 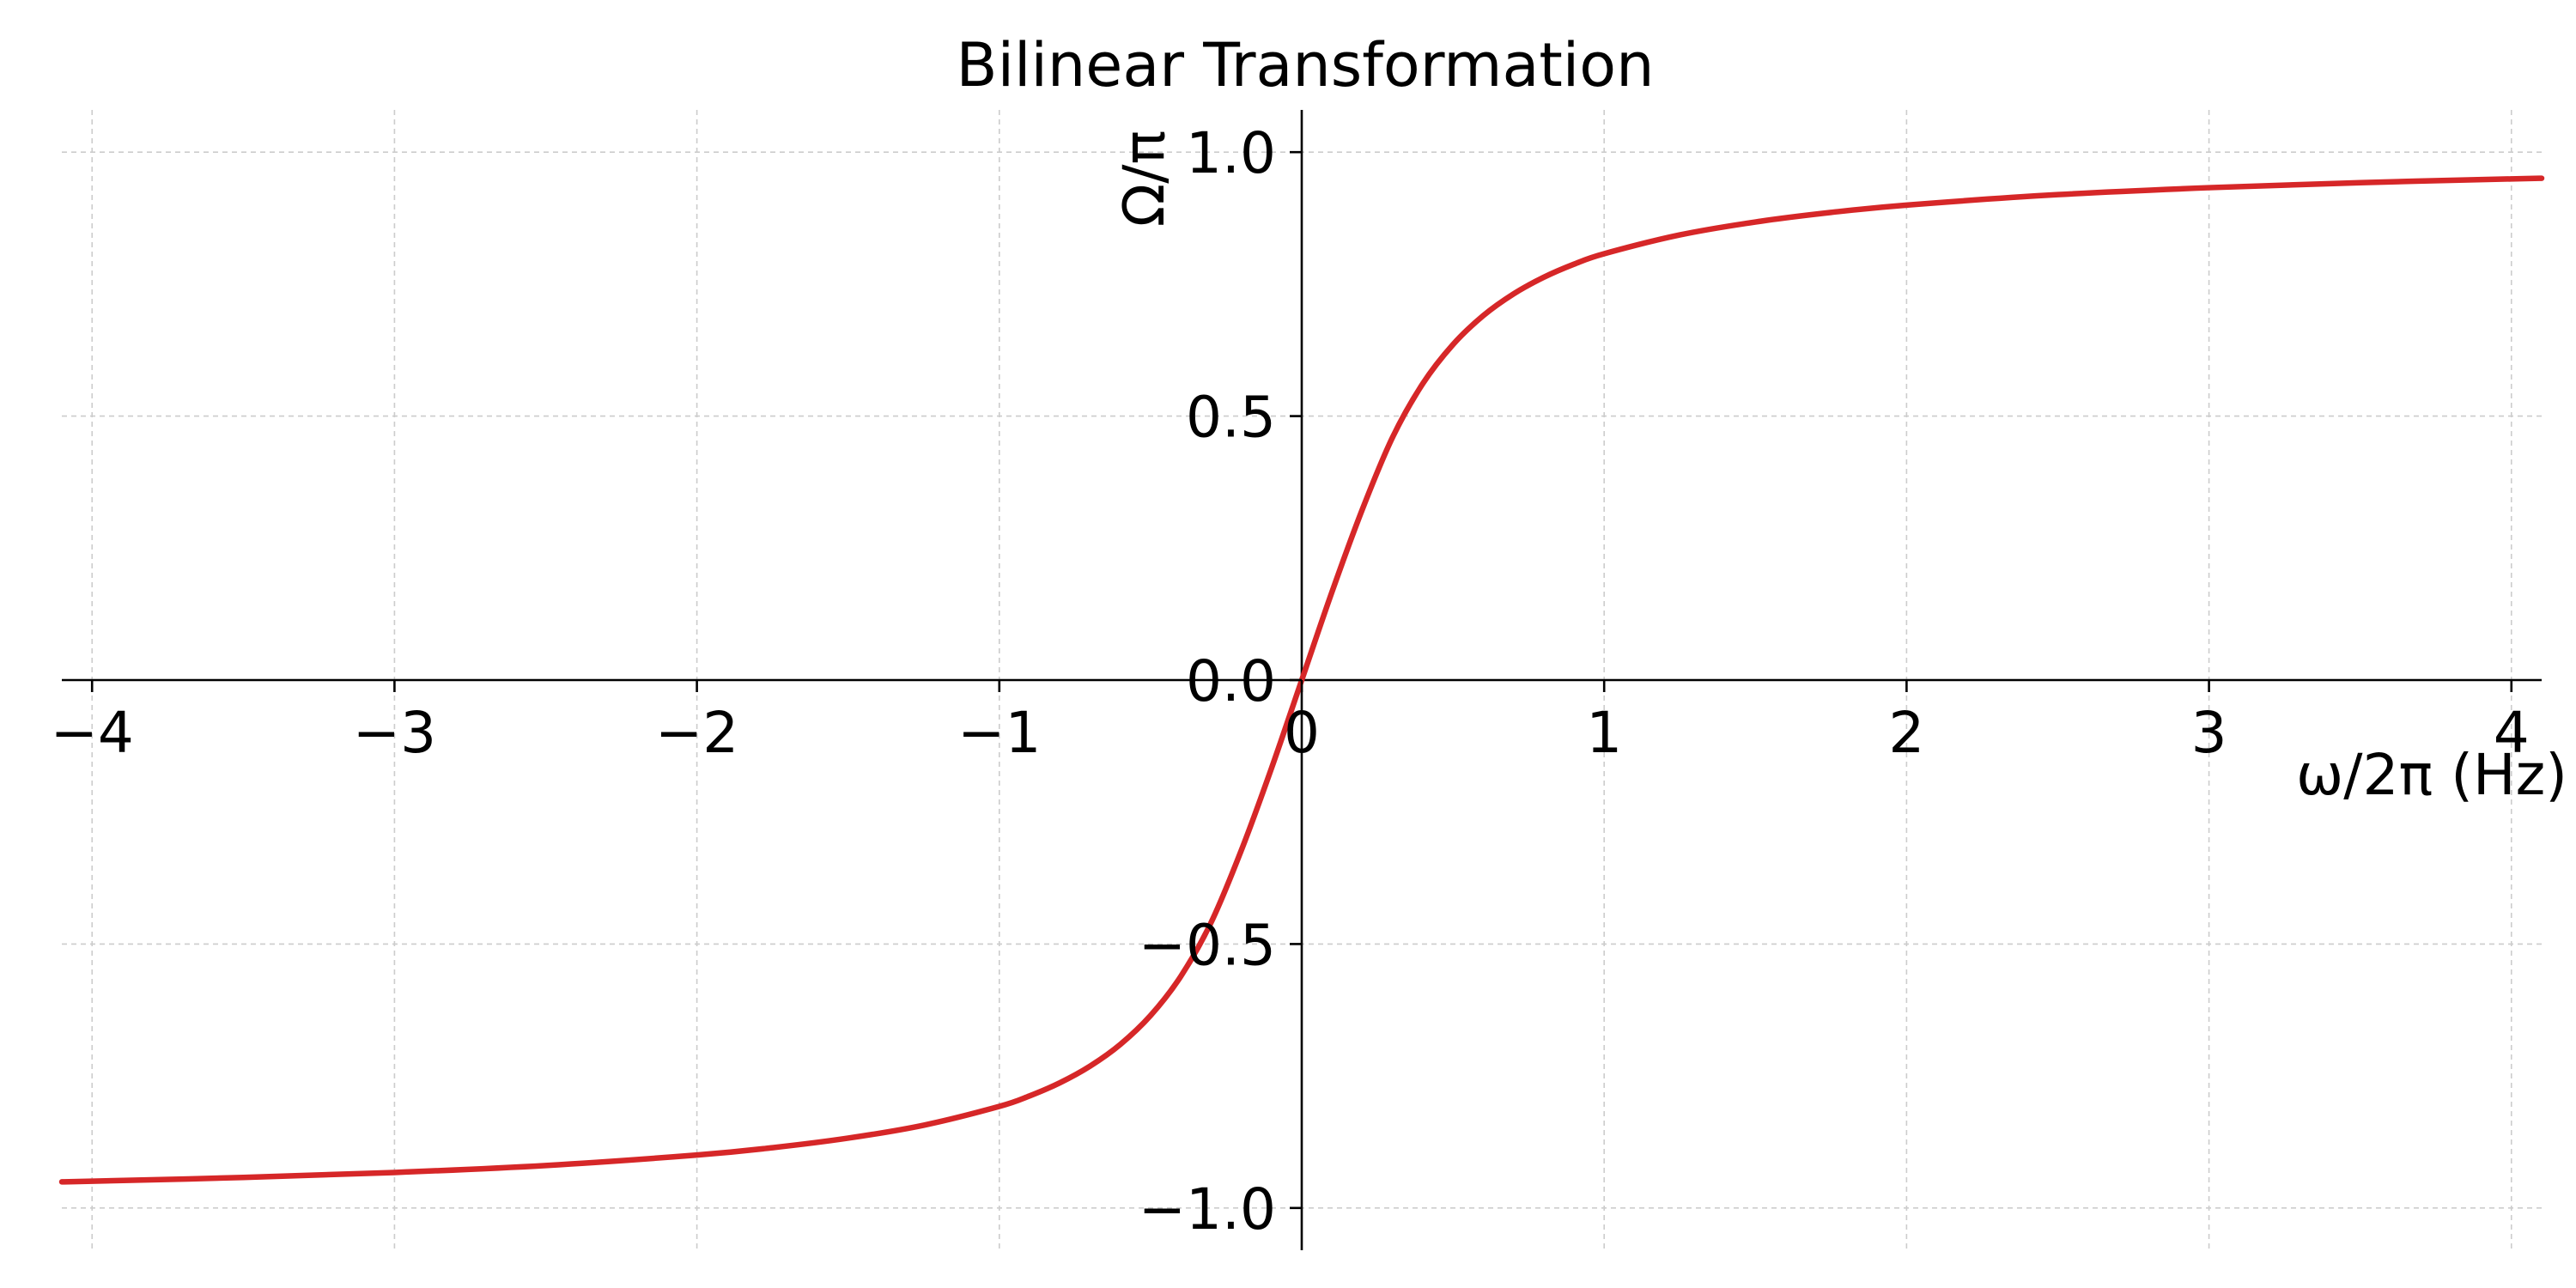 I want to click on x-tick-label: −1, so click(x=999, y=733).